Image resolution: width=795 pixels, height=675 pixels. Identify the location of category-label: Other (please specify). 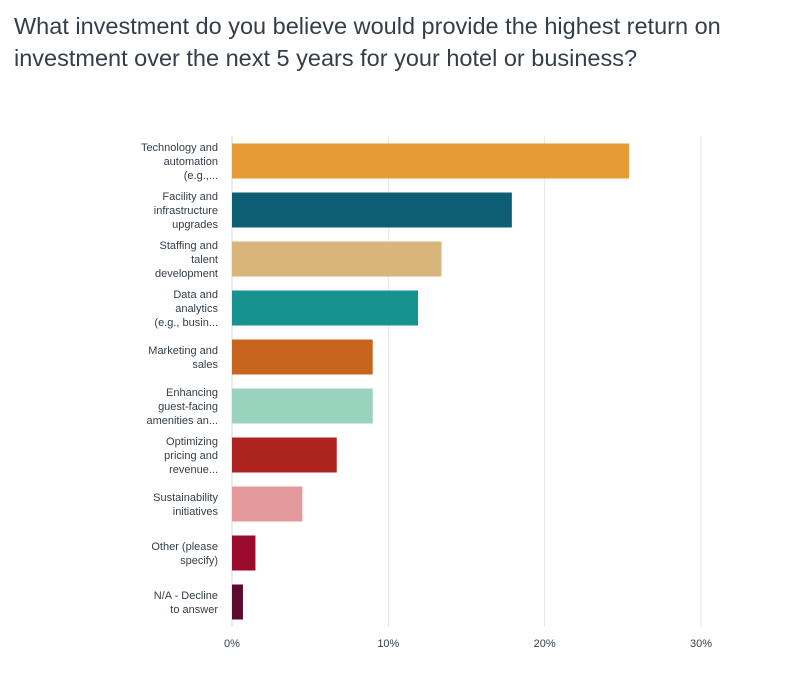
(184, 554).